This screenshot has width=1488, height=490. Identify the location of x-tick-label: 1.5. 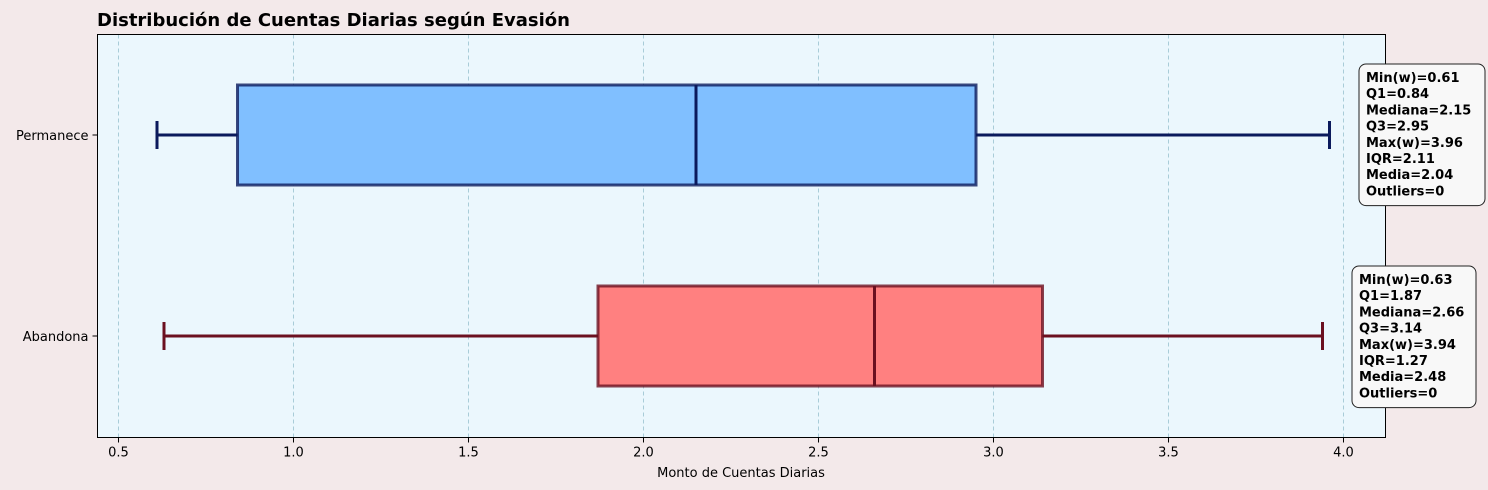
(468, 453).